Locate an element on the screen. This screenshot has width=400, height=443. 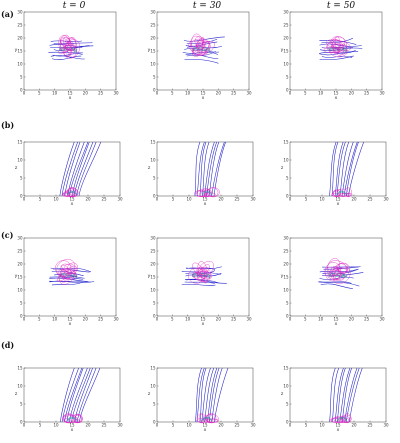
row-label-d: (d) is located at coordinates (8, 345).